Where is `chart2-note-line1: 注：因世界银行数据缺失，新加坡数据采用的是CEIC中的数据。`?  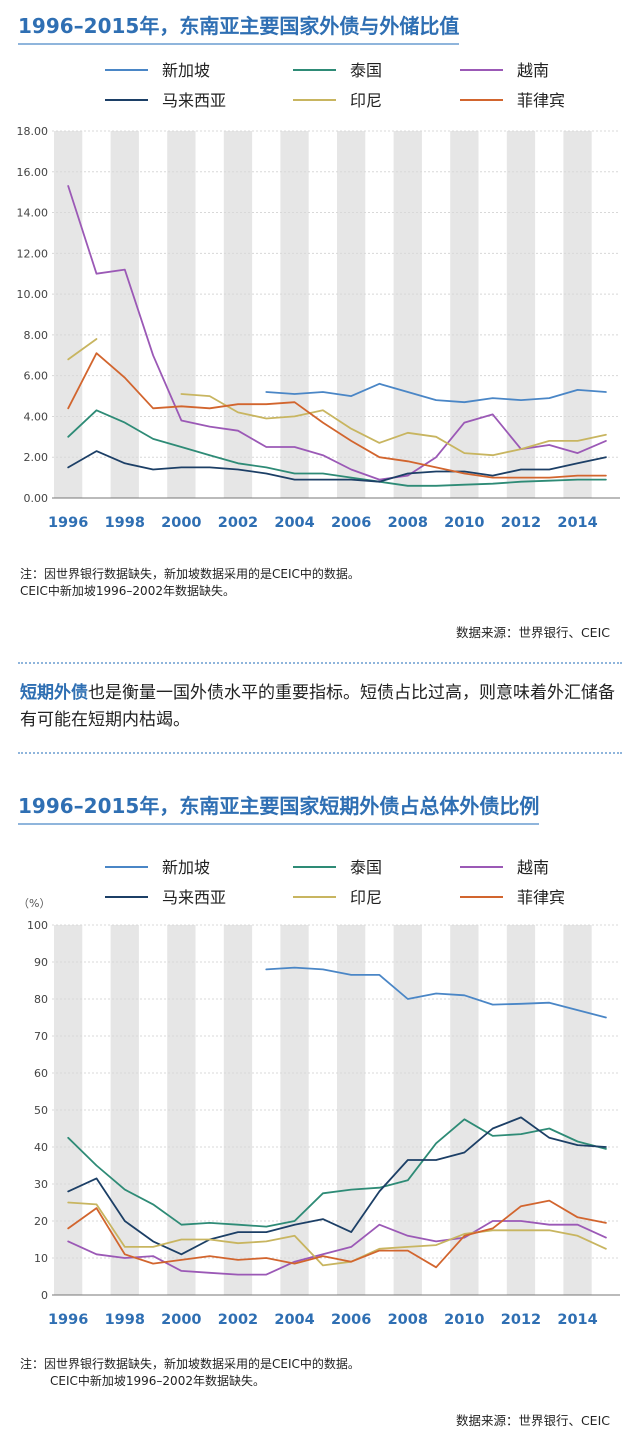
chart2-note-line1: 注：因世界银行数据缺失，新加坡数据采用的是CEIC中的数据。 is located at coordinates (190, 1364).